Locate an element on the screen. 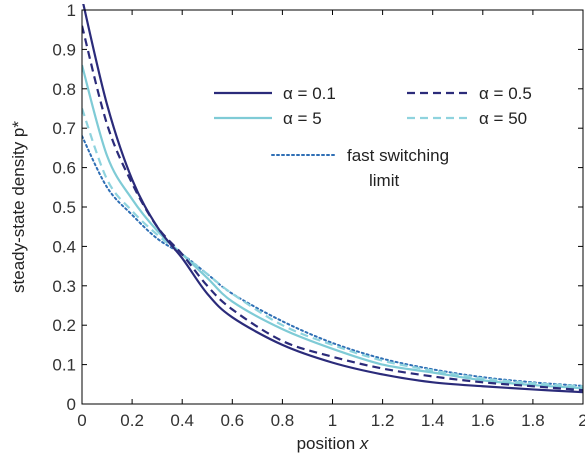 The height and width of the screenshot is (459, 585). x-axis-label-variable: x is located at coordinates (364, 443).